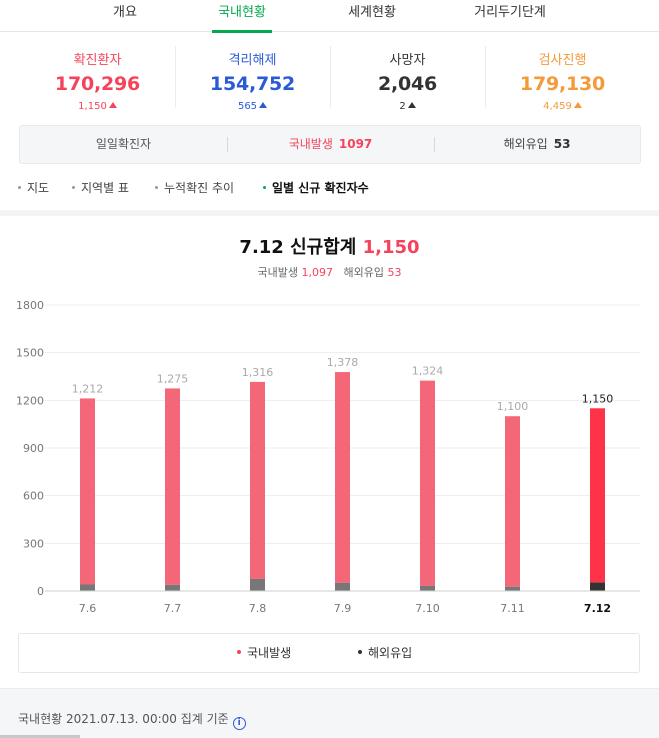 Image resolution: width=659 pixels, height=738 pixels. What do you see at coordinates (391, 247) in the screenshot?
I see `chart-total: 1,150` at bounding box center [391, 247].